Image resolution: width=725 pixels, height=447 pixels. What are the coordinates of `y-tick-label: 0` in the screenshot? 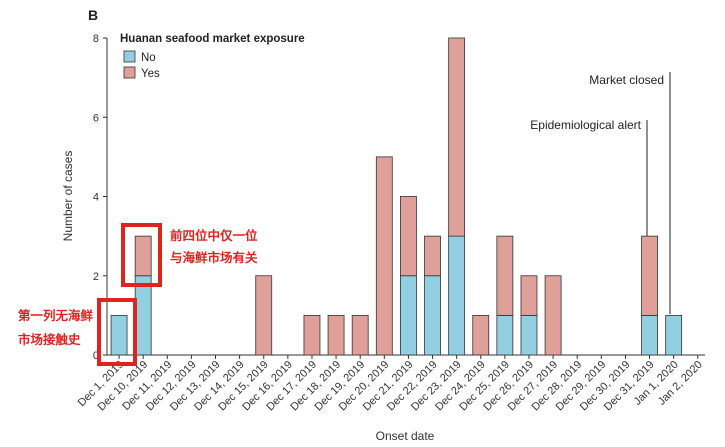 It's located at (96, 356).